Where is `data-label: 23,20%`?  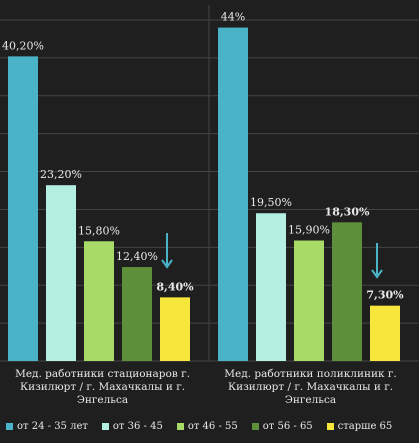
data-label: 23,20% is located at coordinates (61, 174).